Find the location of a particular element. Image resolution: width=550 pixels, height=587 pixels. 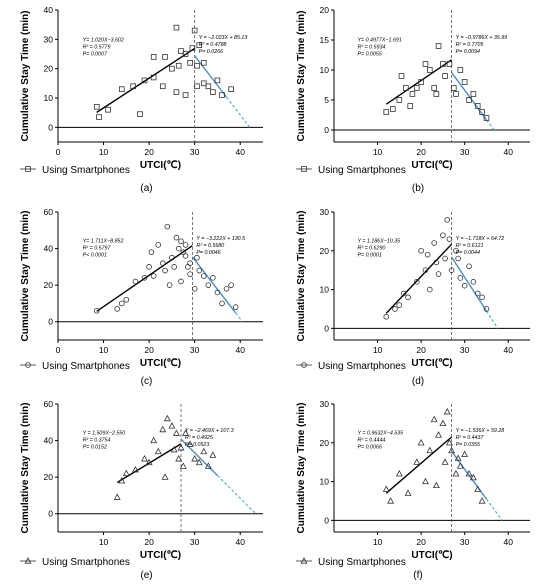

fit-line-right-extension is located at coordinates (494, 509).